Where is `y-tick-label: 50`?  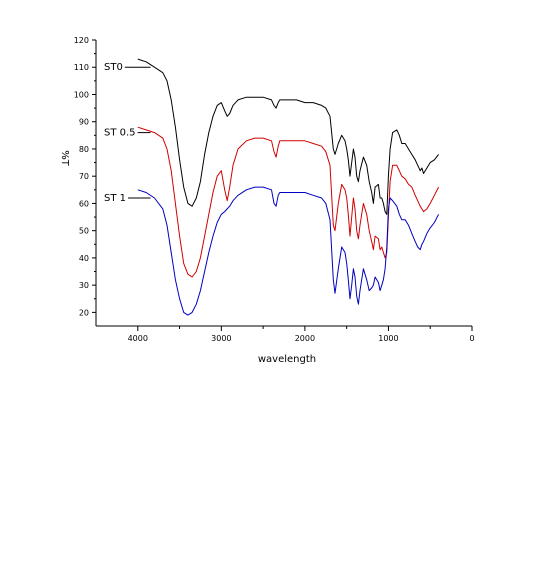 y-tick-label: 50 is located at coordinates (84, 231).